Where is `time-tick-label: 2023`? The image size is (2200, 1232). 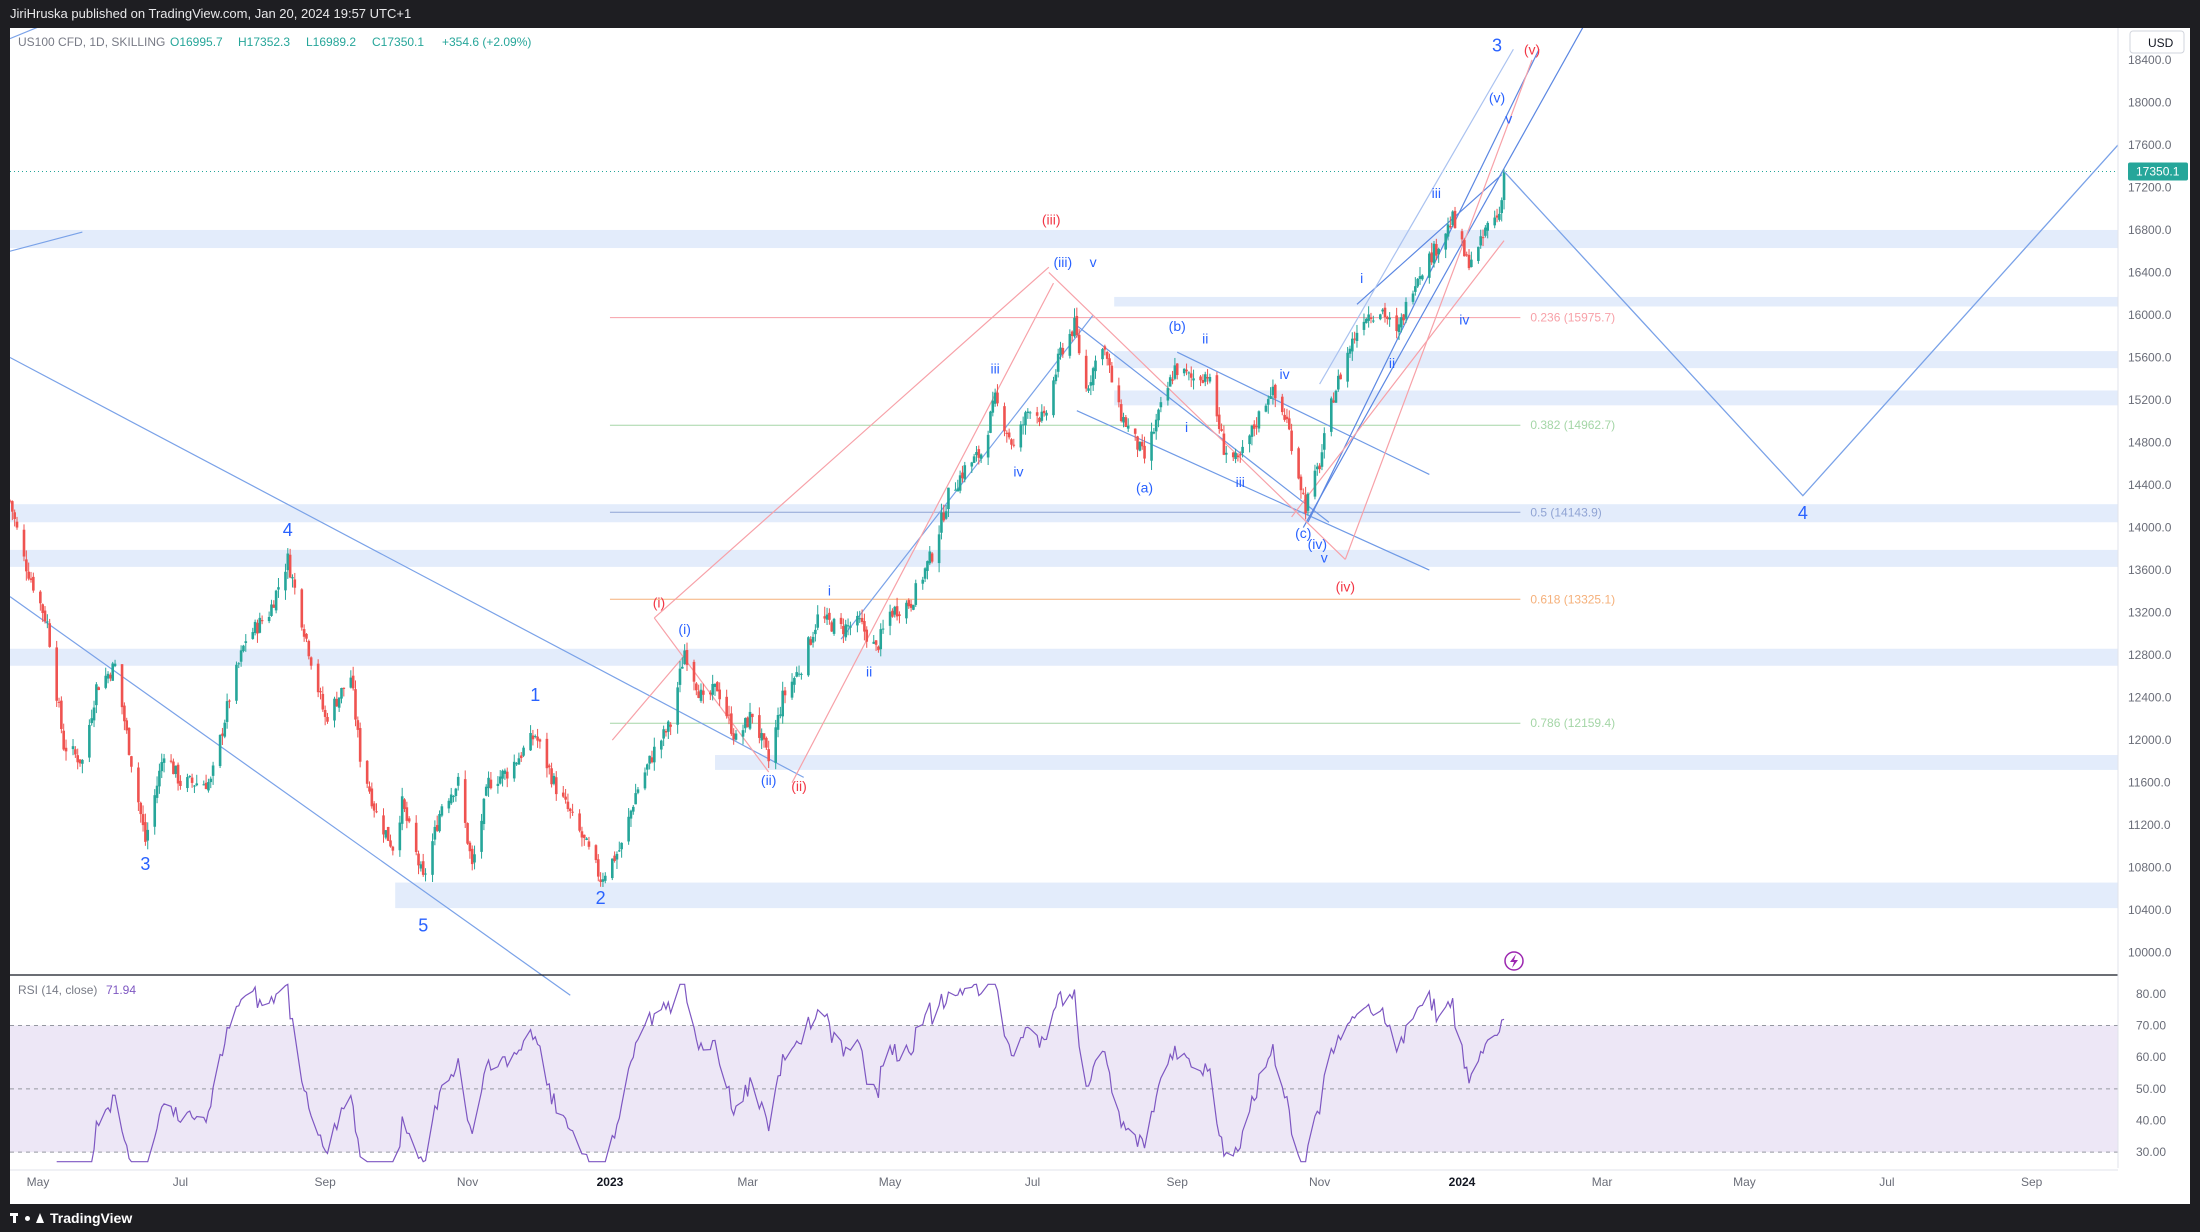 time-tick-label: 2023 is located at coordinates (610, 1182).